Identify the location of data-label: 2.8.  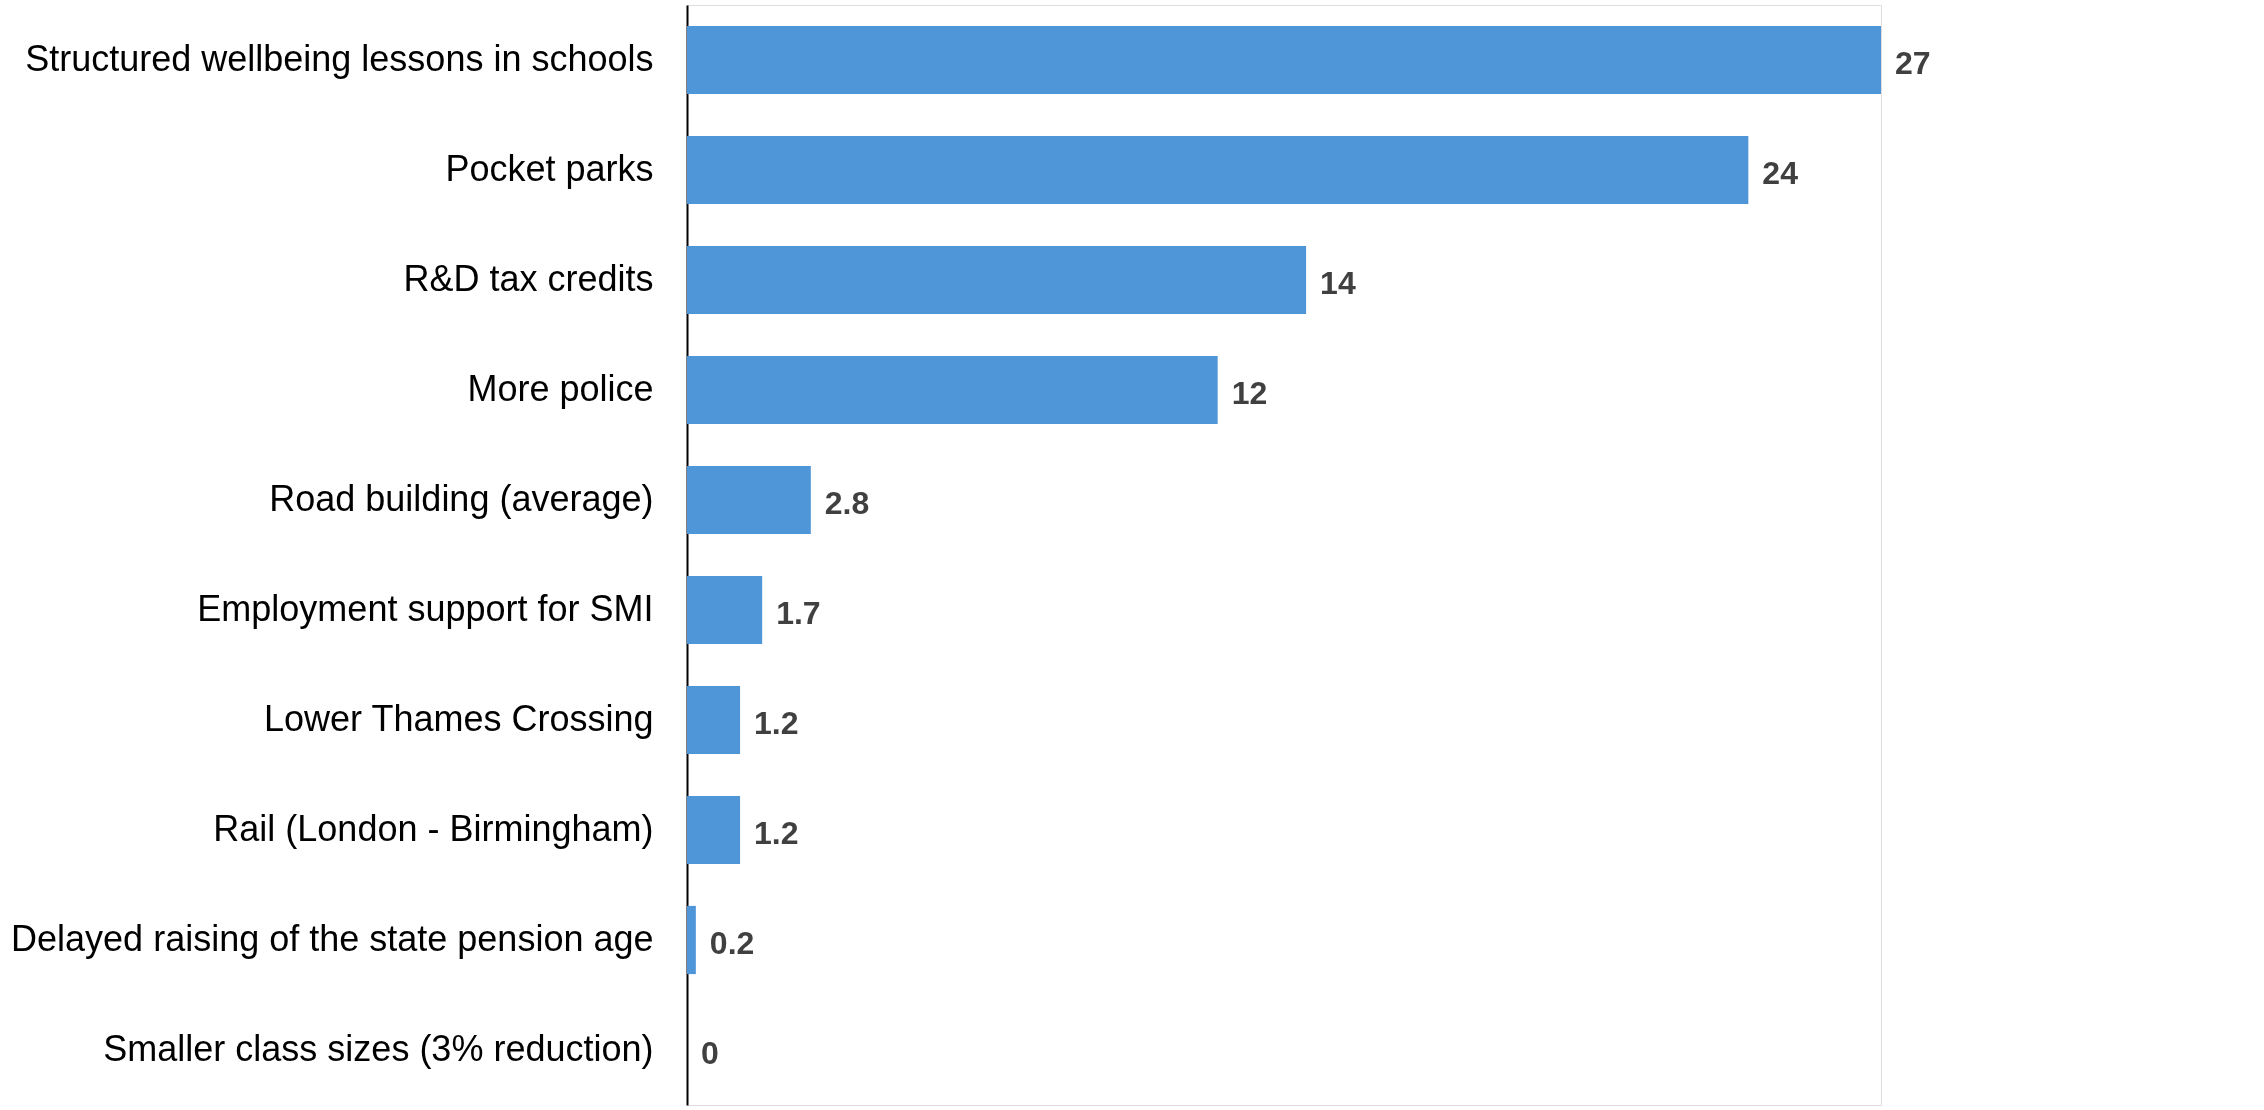
(847, 503).